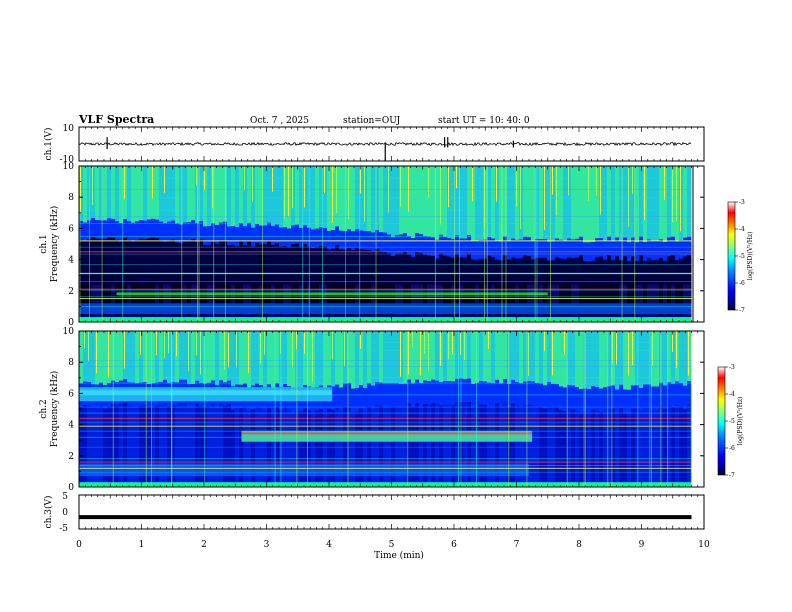 This screenshot has height=612, width=792. What do you see at coordinates (399, 555) in the screenshot?
I see `x-axis-label: Time (min)` at bounding box center [399, 555].